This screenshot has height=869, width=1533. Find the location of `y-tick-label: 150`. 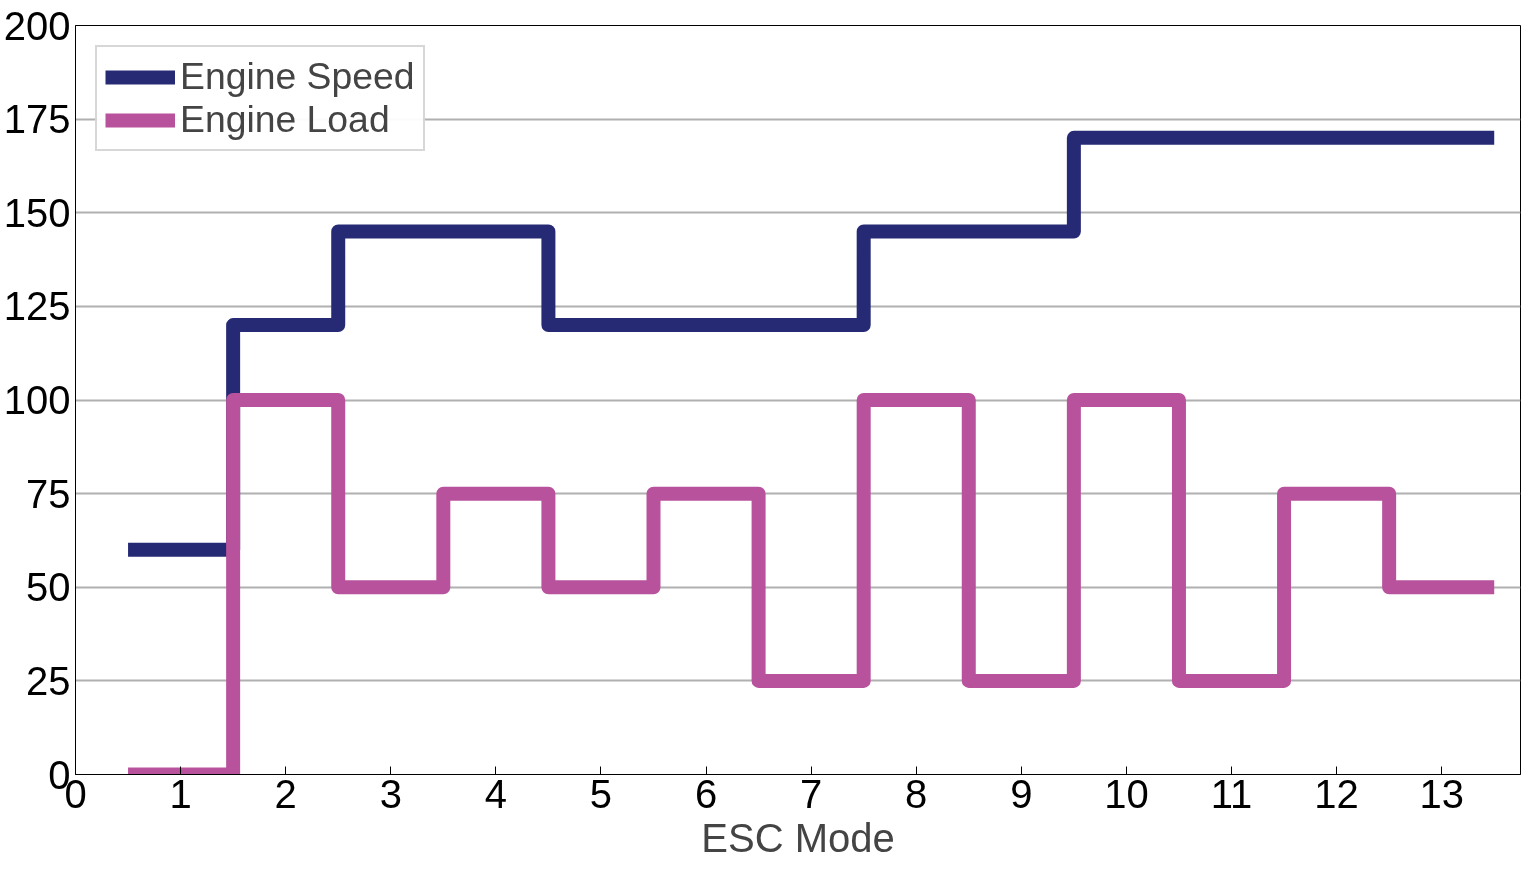

y-tick-label: 150 is located at coordinates (37, 212).